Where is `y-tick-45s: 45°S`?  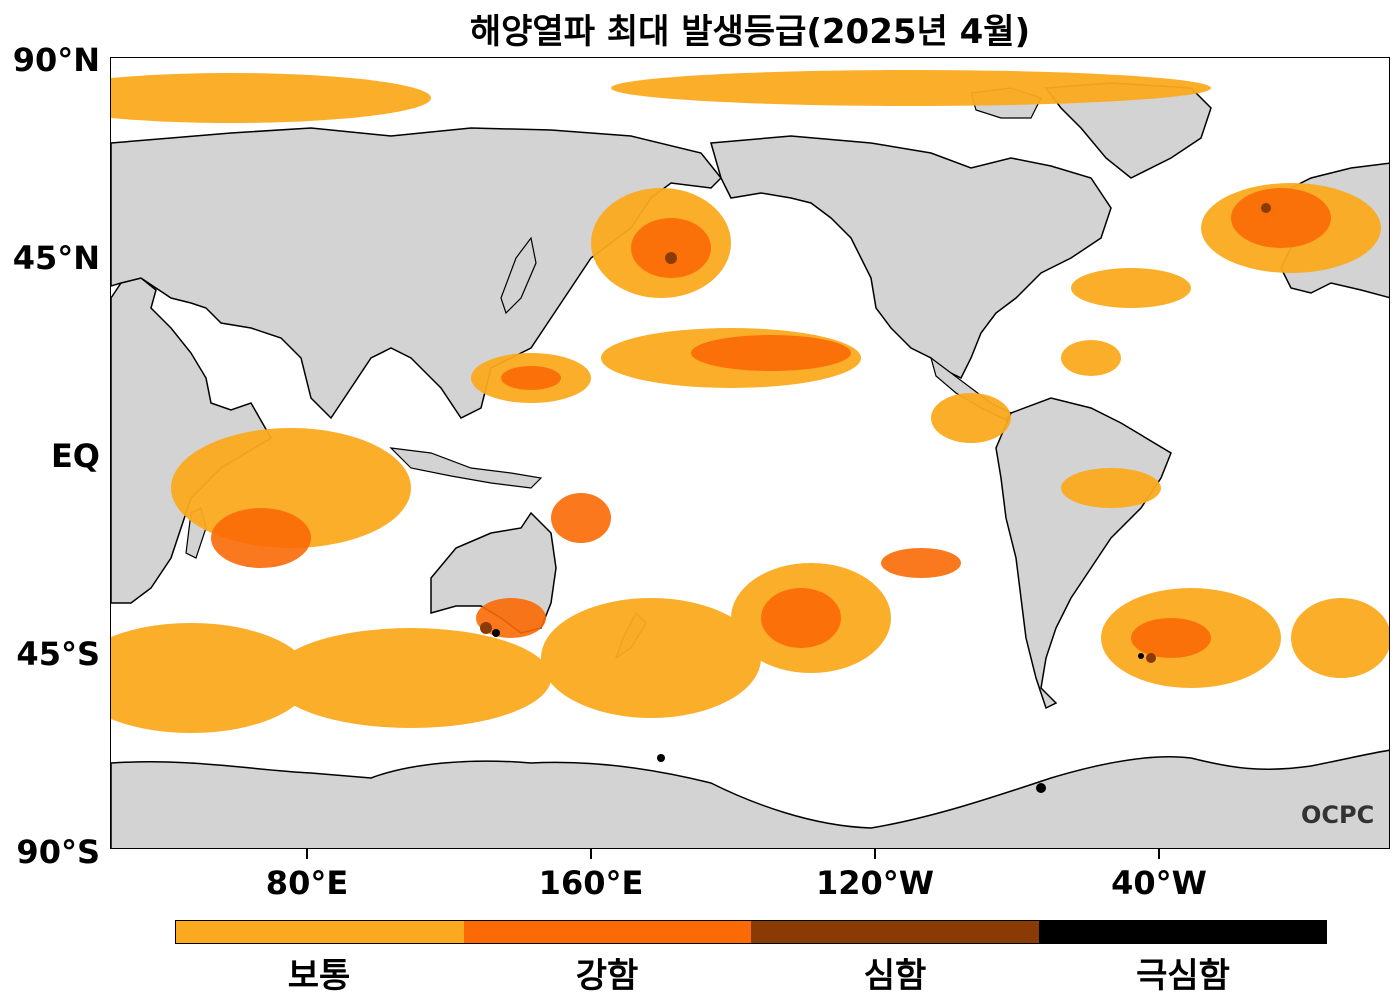
y-tick-45s: 45°S is located at coordinates (58, 654).